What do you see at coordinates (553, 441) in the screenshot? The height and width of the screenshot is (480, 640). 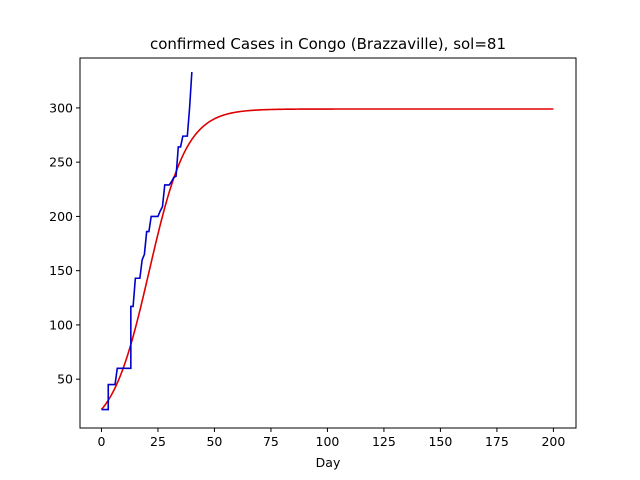 I see `x-tick-label: 200` at bounding box center [553, 441].